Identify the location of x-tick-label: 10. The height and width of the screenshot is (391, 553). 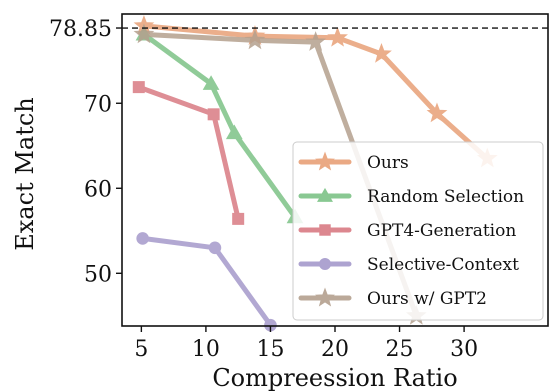
(206, 349).